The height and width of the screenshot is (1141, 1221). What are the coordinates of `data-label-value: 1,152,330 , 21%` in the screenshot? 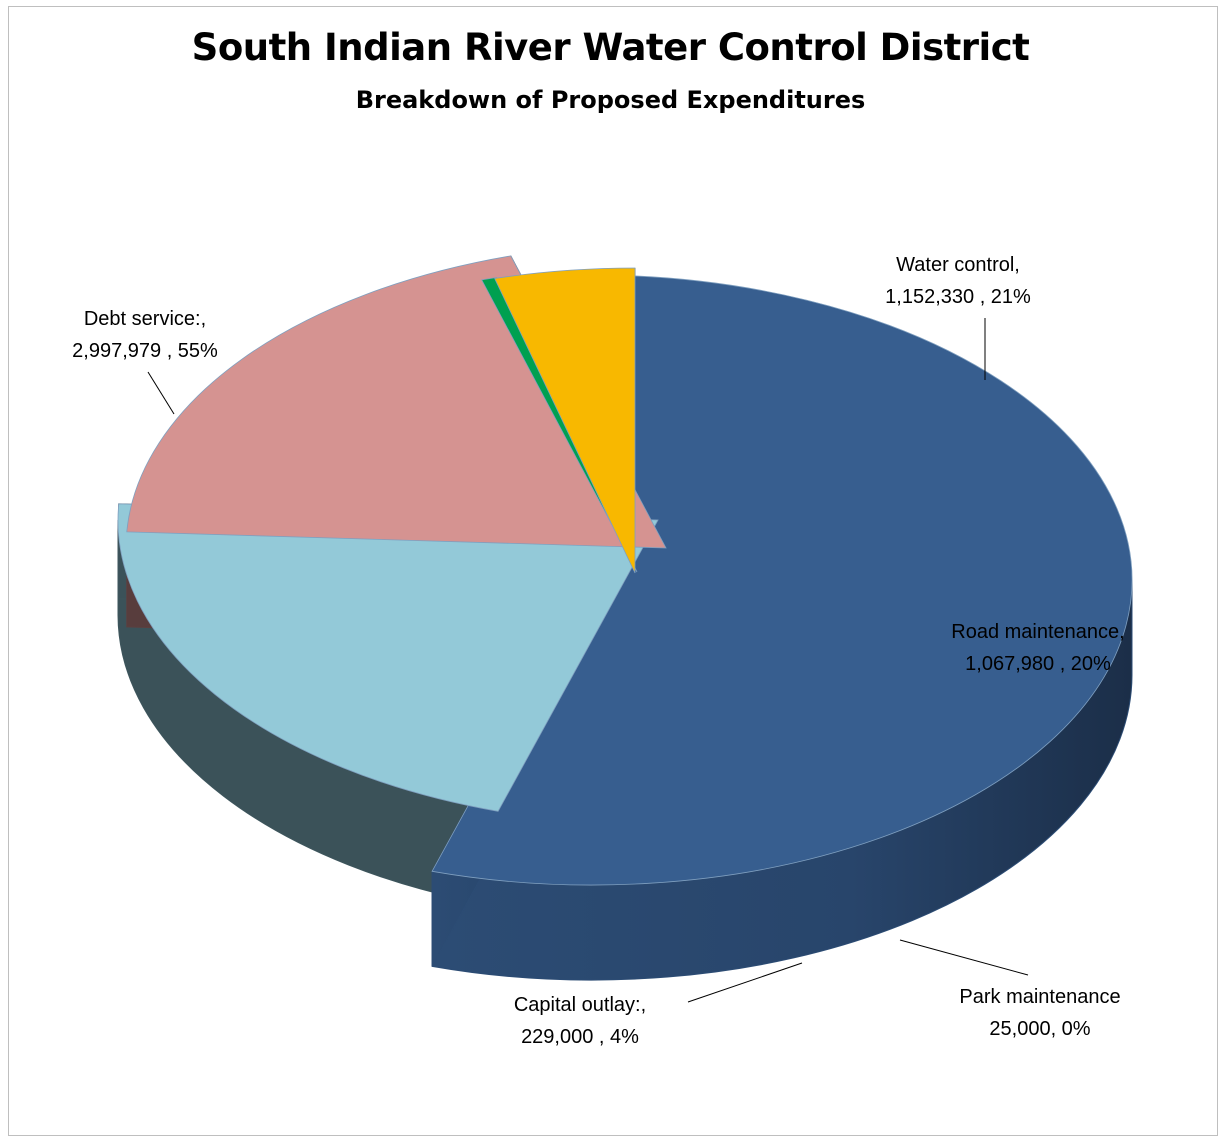 It's located at (958, 297).